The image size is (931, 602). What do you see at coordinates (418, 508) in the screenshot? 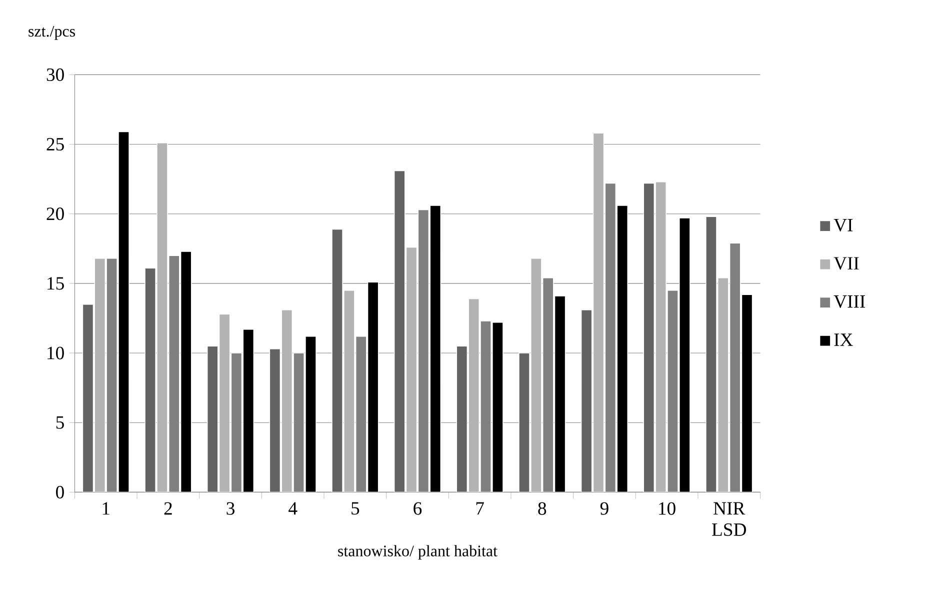
I see `x-tick-label: 6` at bounding box center [418, 508].